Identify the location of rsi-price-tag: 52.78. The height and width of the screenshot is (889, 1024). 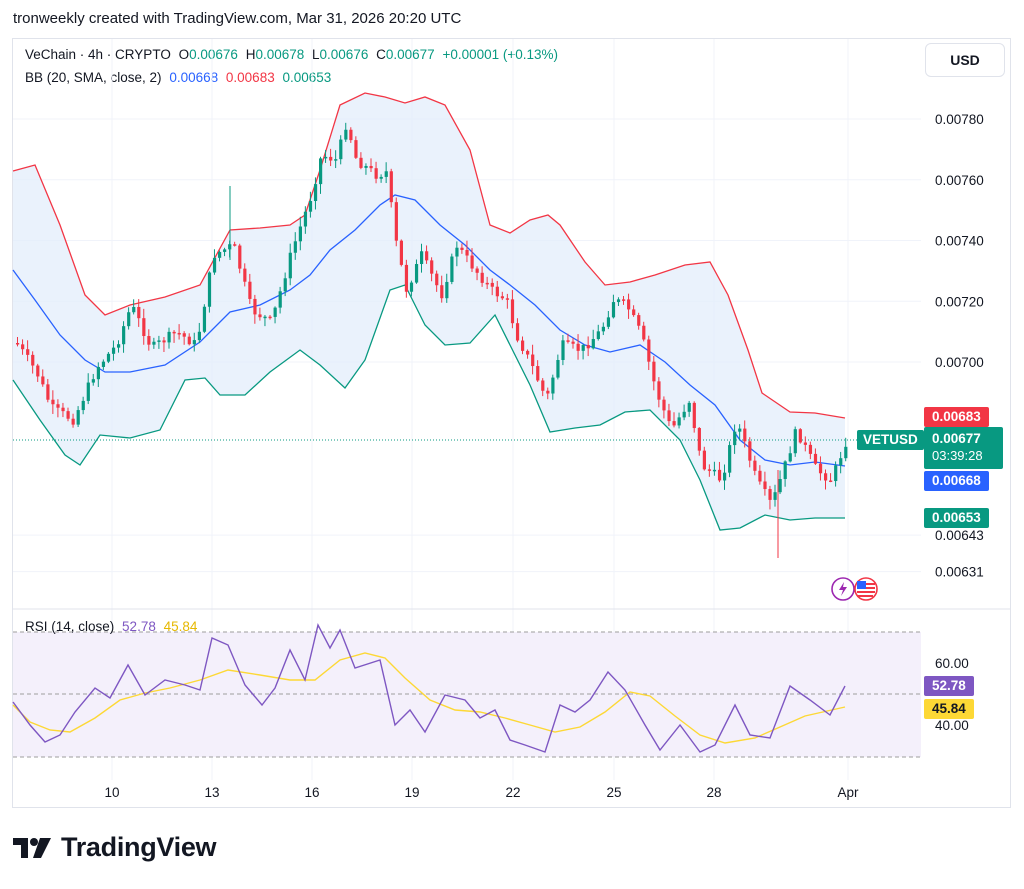
(949, 686).